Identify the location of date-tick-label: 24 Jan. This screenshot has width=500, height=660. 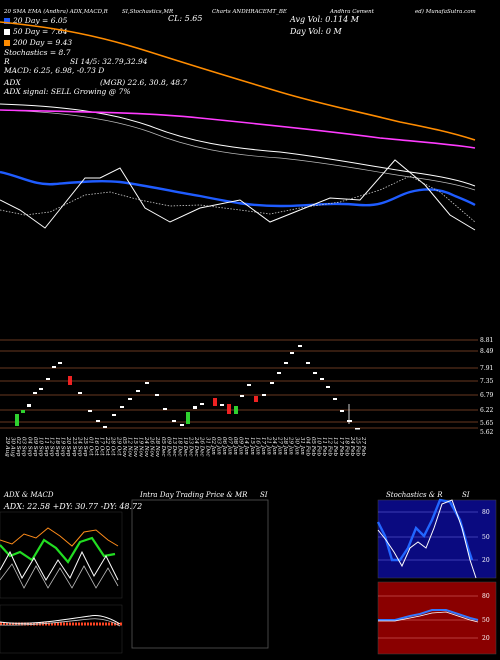
(274, 445).